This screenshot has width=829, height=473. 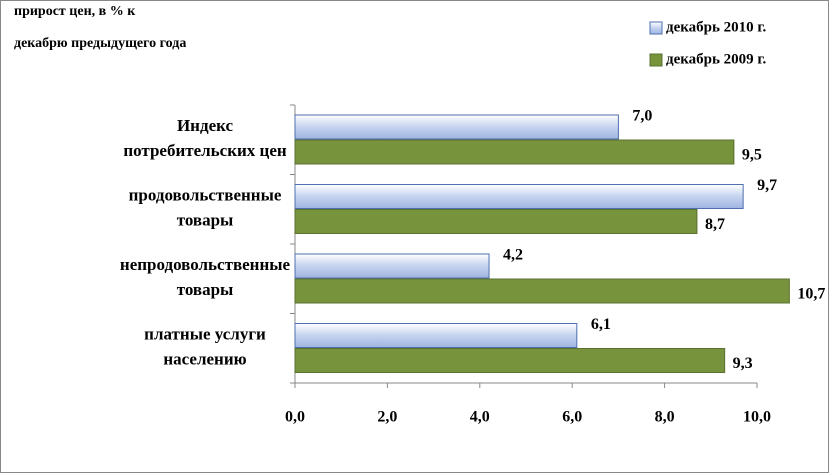 What do you see at coordinates (205, 138) in the screenshot?
I see `category-label: Индекс потребительских цен` at bounding box center [205, 138].